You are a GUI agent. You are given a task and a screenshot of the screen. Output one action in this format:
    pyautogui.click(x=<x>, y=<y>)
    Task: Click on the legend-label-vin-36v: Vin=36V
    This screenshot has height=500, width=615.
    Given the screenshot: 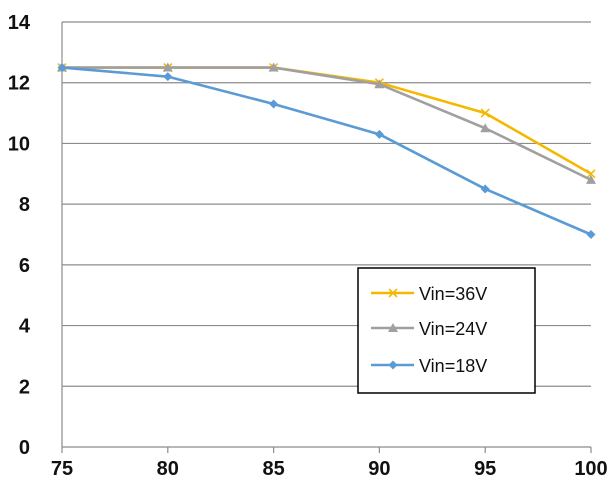 What is the action you would take?
    pyautogui.click(x=453, y=294)
    